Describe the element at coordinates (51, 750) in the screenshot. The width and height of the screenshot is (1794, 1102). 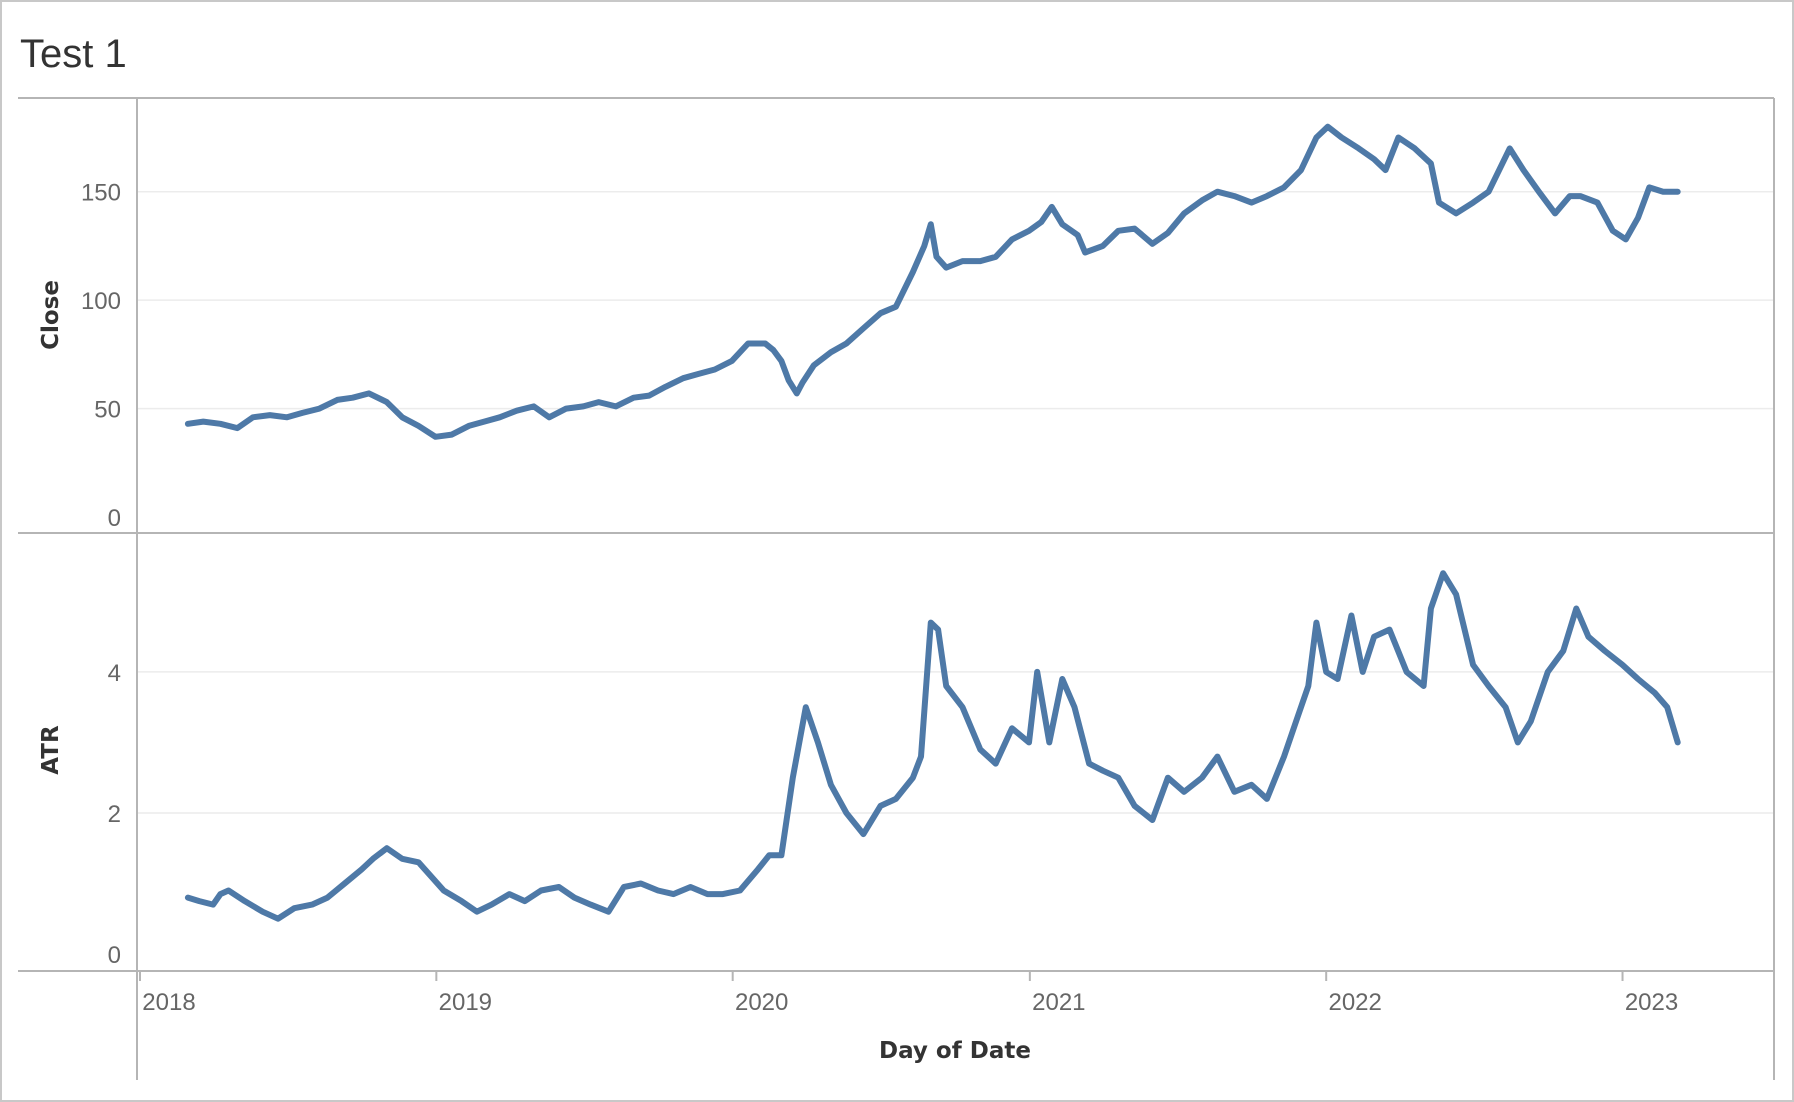
I see `y-axis-title-atr: ATR` at that location.